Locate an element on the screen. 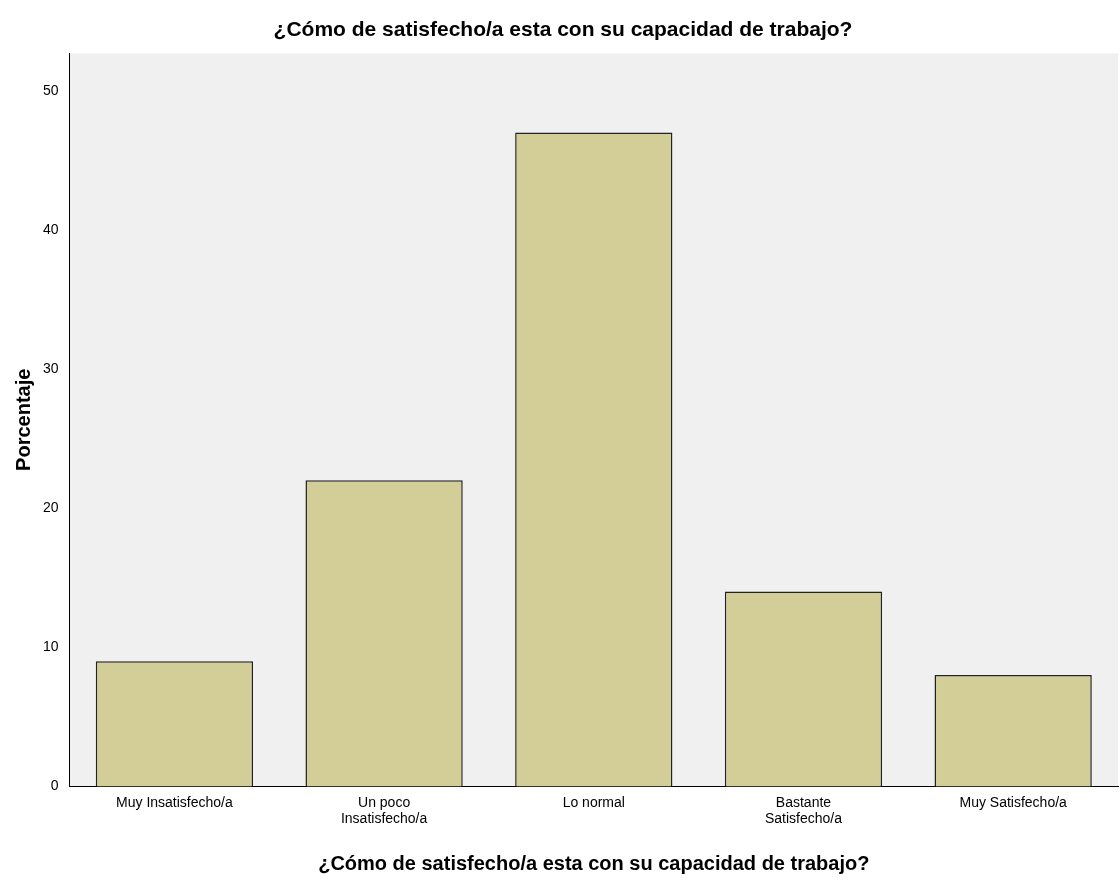 The image size is (1120, 890). chart-title: ¿Cómo de satisfecho/a esta con su capacidad de trabajo? is located at coordinates (563, 29).